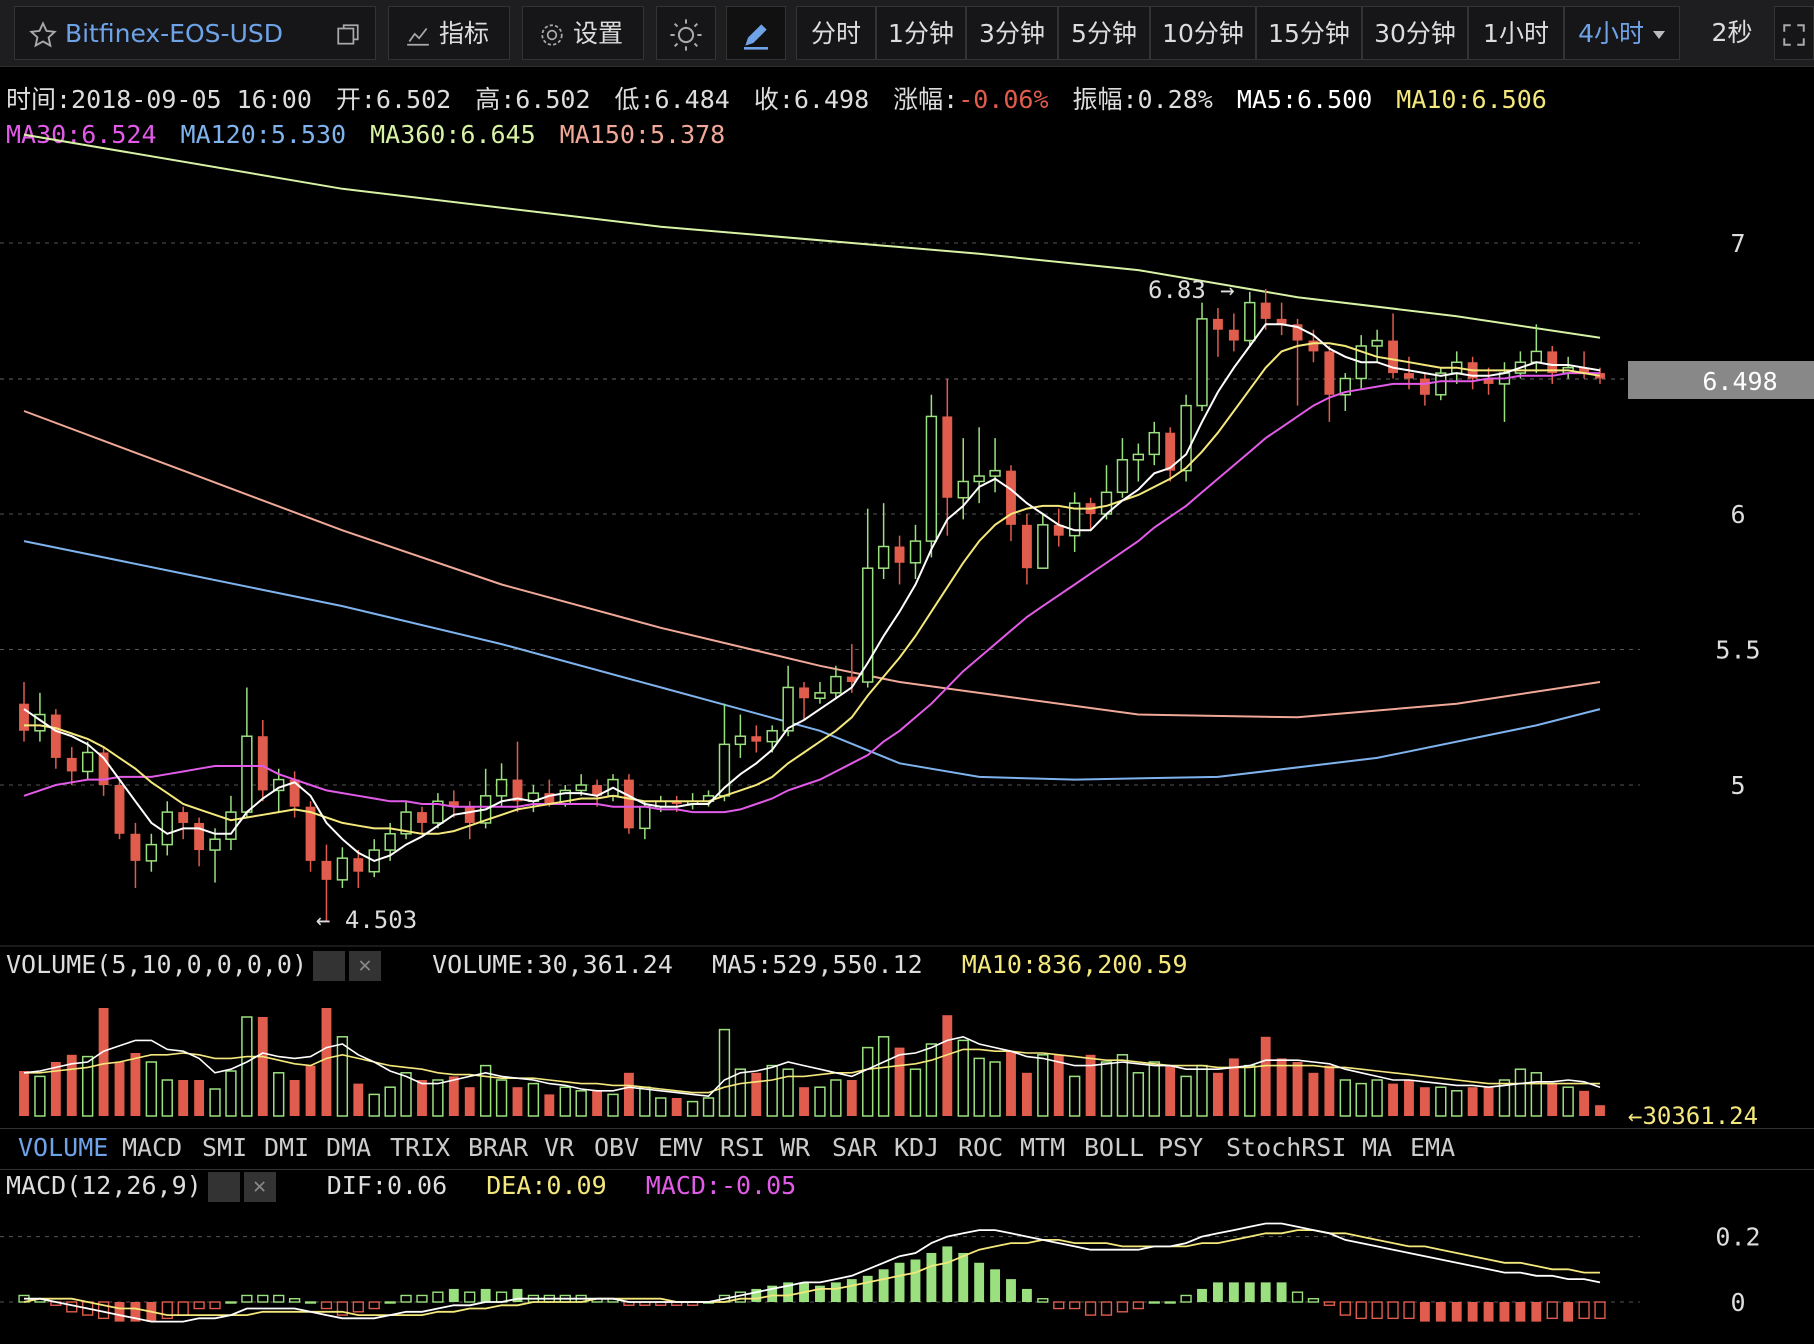 The image size is (1814, 1344). I want to click on tab-emv: EMV, so click(681, 1147).